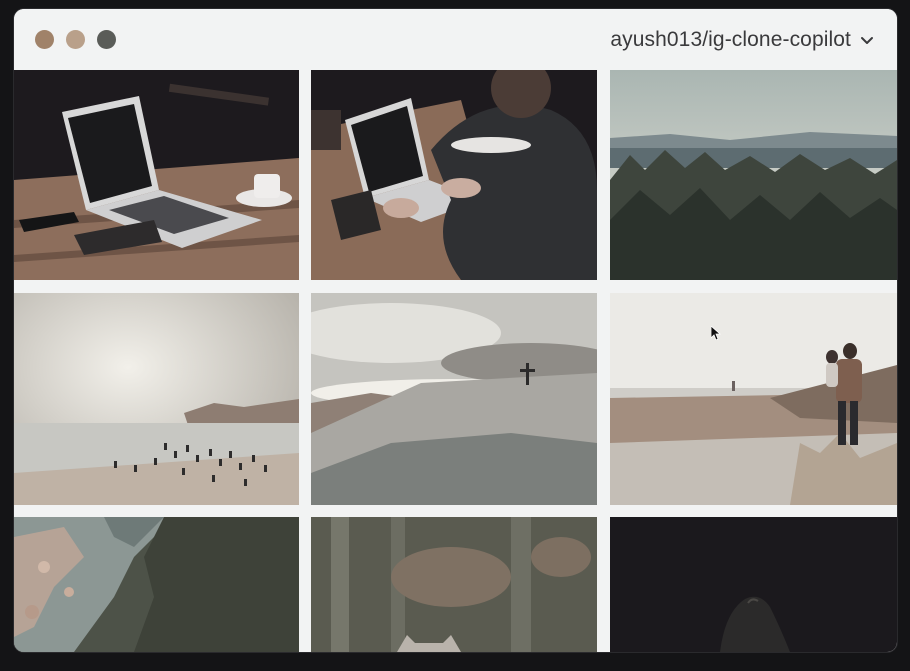 The width and height of the screenshot is (910, 671). Describe the element at coordinates (455, 39) in the screenshot. I see `title-bar: ayush013/ig-clone-copilot` at that location.